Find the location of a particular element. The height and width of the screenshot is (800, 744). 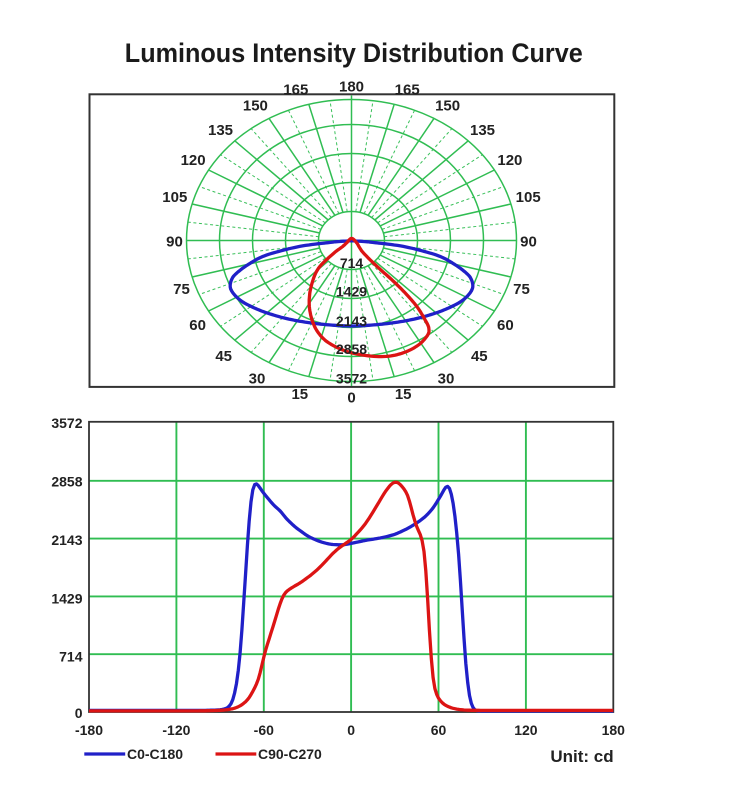

svg-text:Luminous Intensity Distributio: Luminous Intensity Distribution Curve is located at coordinates (354, 53).